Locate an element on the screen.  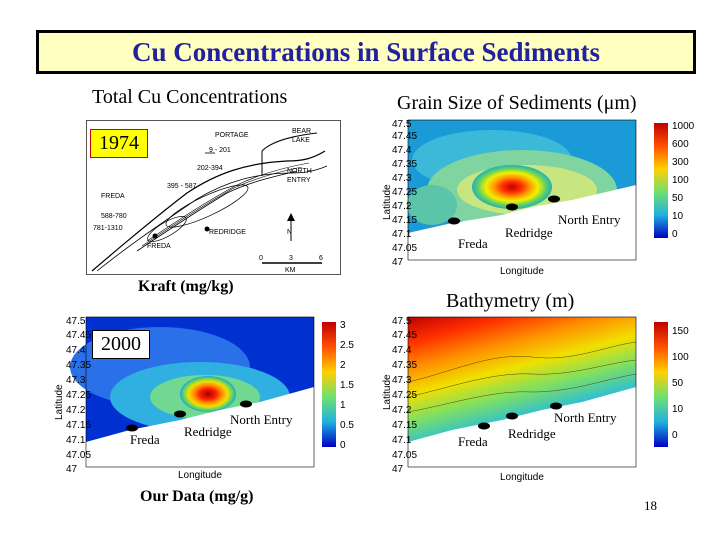
our-ytick-1: 47.45 is located at coordinates (79, 335).